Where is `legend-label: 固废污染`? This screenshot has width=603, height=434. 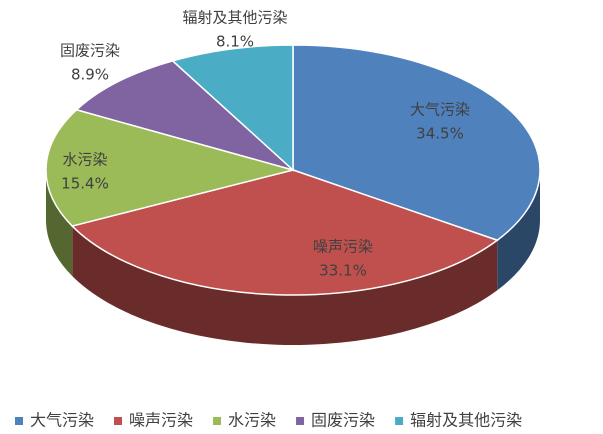 legend-label: 固废污染 is located at coordinates (343, 420).